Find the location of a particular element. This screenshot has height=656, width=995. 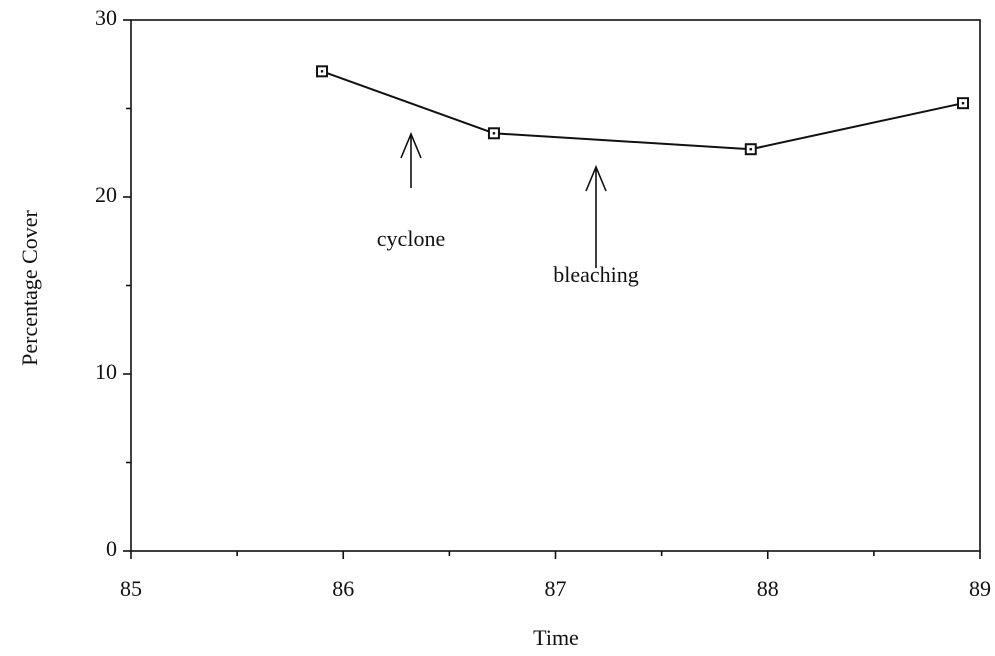

annotation: bleaching is located at coordinates (596, 274).